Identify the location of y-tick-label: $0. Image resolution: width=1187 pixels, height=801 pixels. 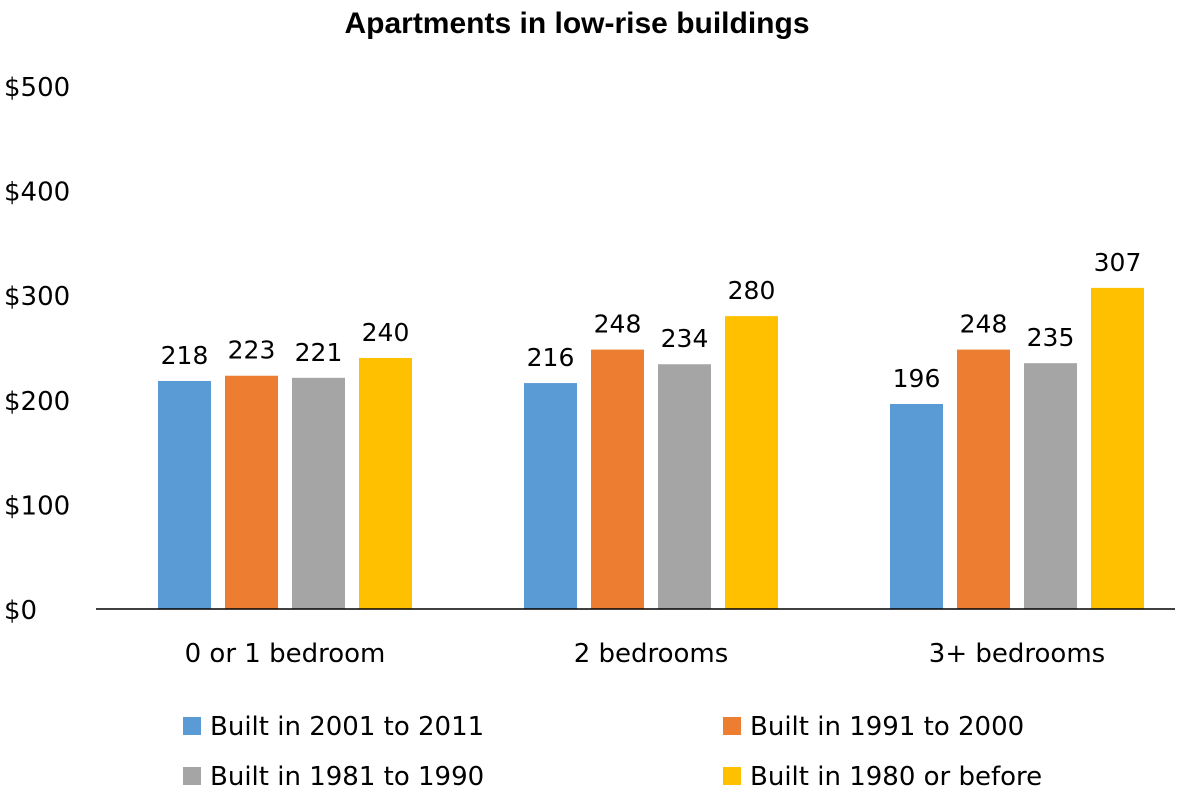
(20, 611).